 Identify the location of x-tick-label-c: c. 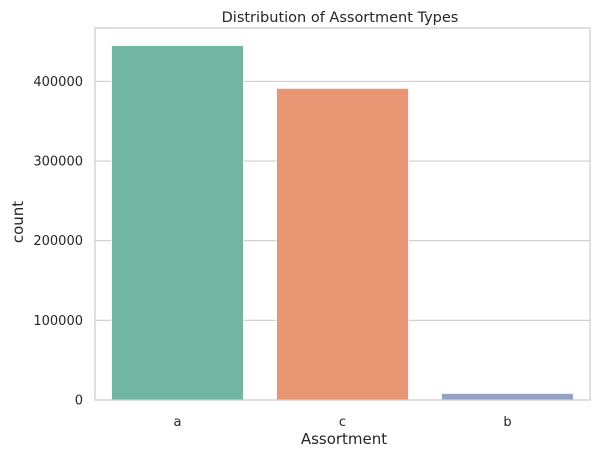
(342, 422).